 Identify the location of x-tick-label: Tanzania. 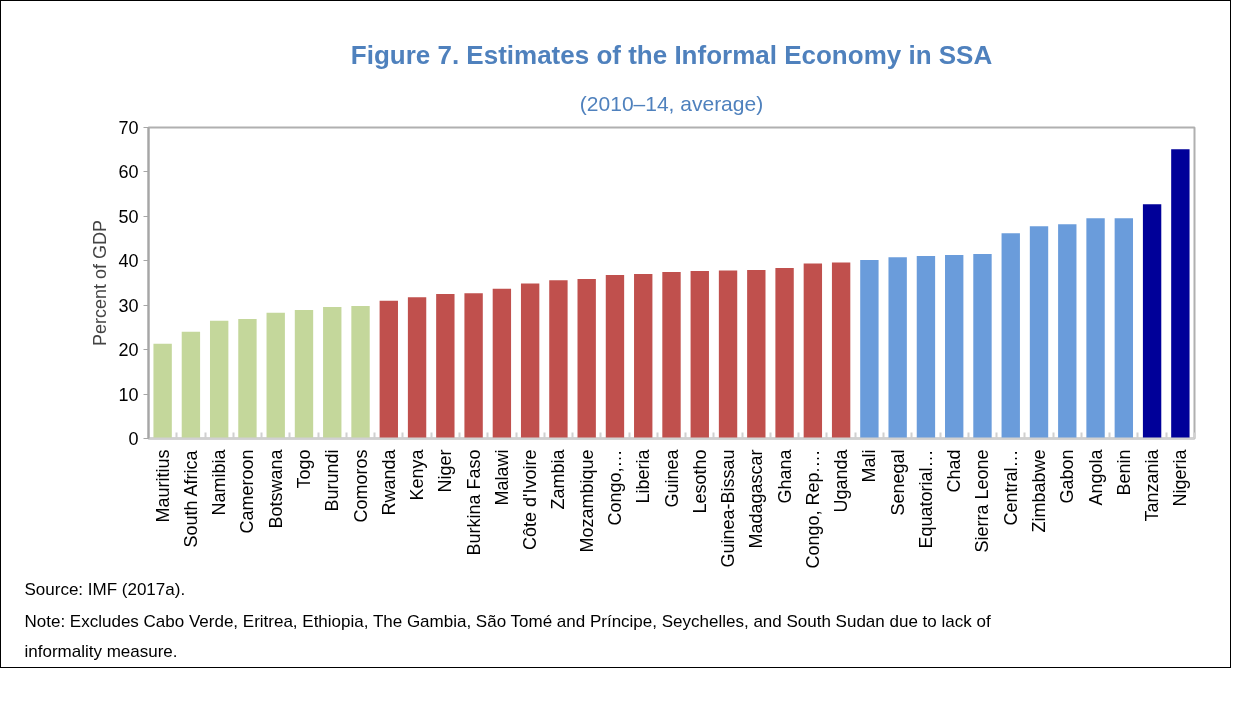
(1152, 485).